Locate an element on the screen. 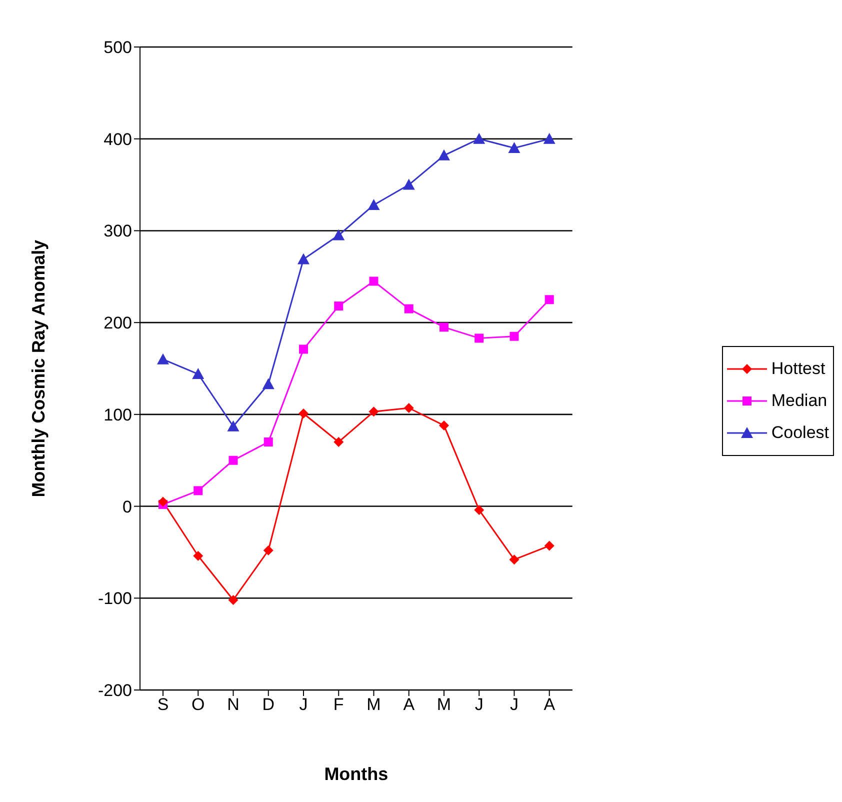  legend-label: Hottest is located at coordinates (798, 369).